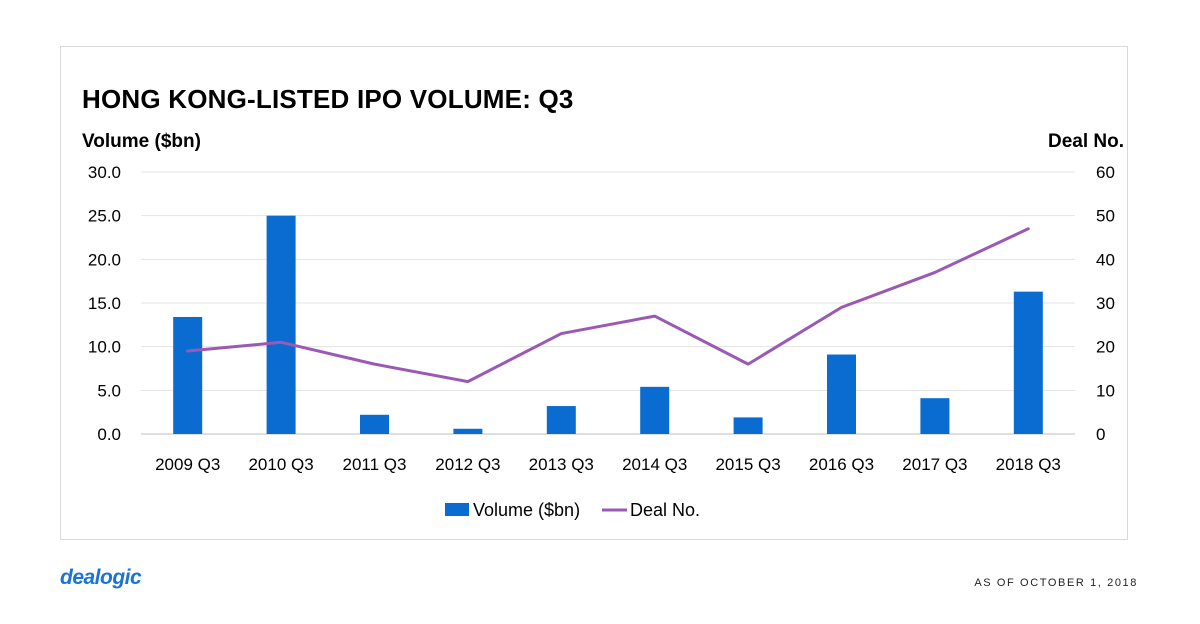 This screenshot has width=1200, height=624. Describe the element at coordinates (654, 464) in the screenshot. I see `x-tick-label: 2014 Q3` at that location.